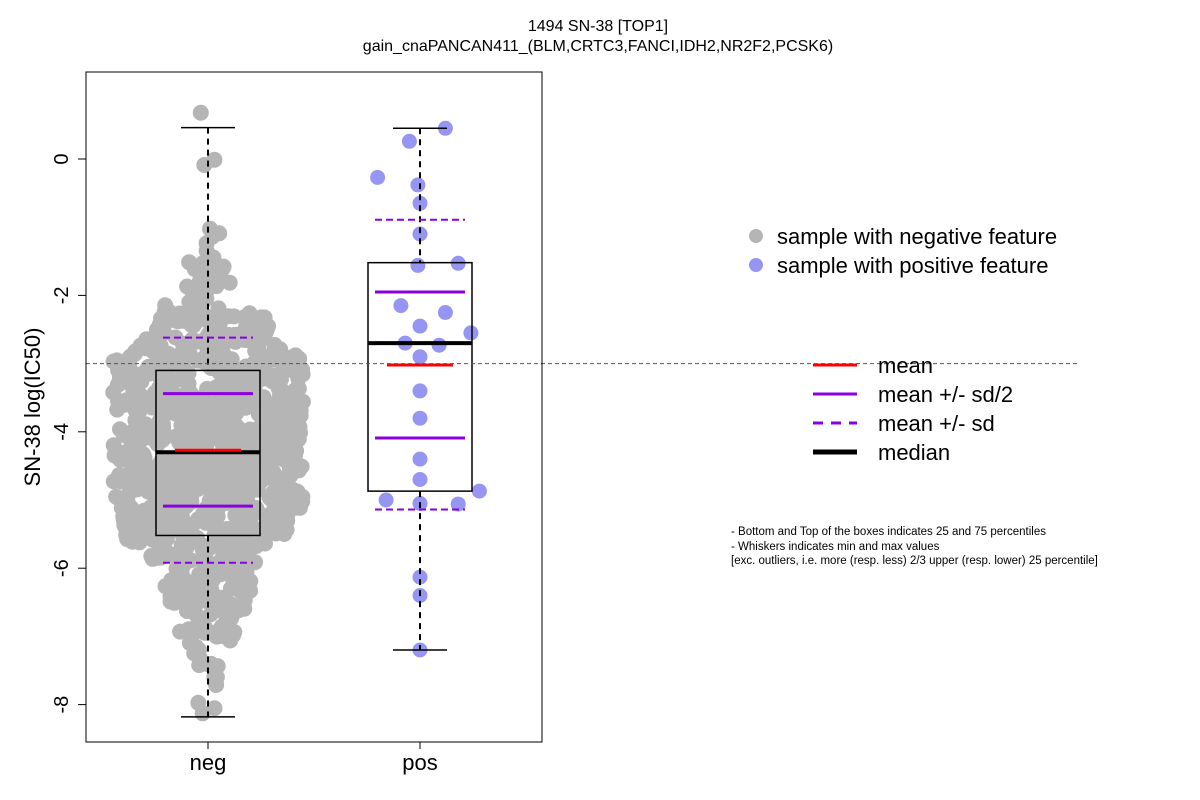 This screenshot has width=1200, height=800. Describe the element at coordinates (32, 407) in the screenshot. I see `y-axis-label: SN-38 log(IC50)` at that location.